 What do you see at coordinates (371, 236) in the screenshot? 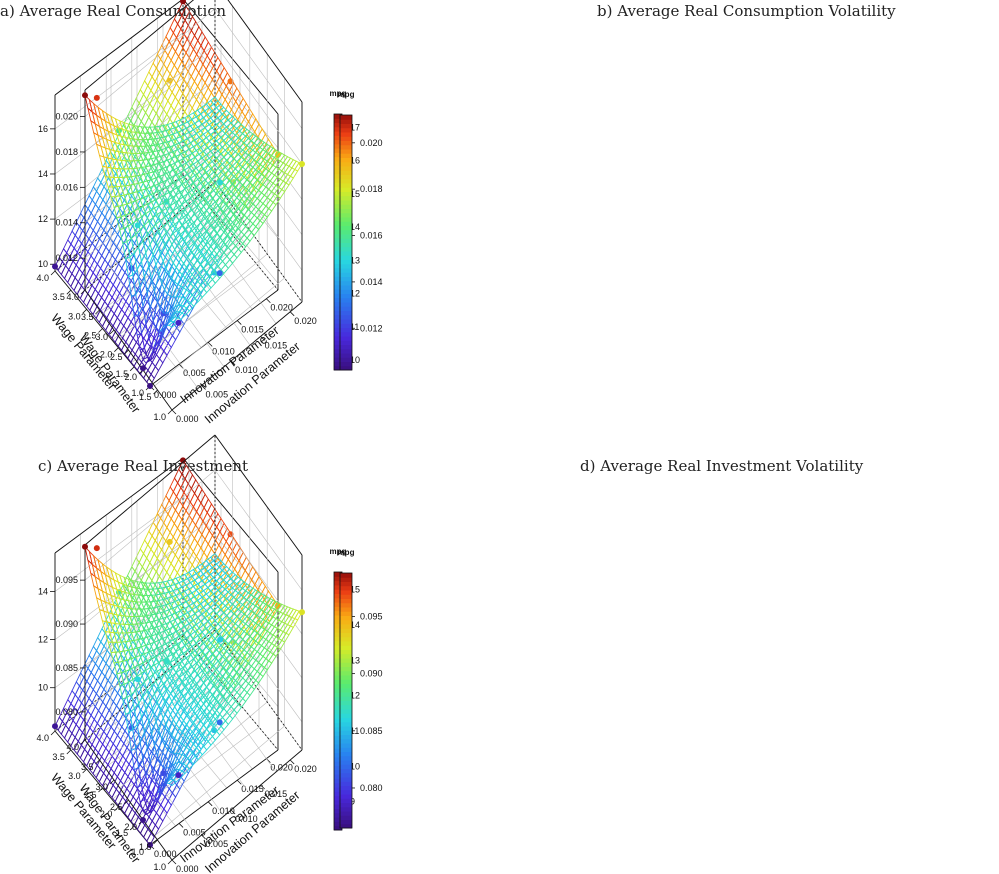
I see `colorbar-tick-label: 0.016` at bounding box center [371, 236].